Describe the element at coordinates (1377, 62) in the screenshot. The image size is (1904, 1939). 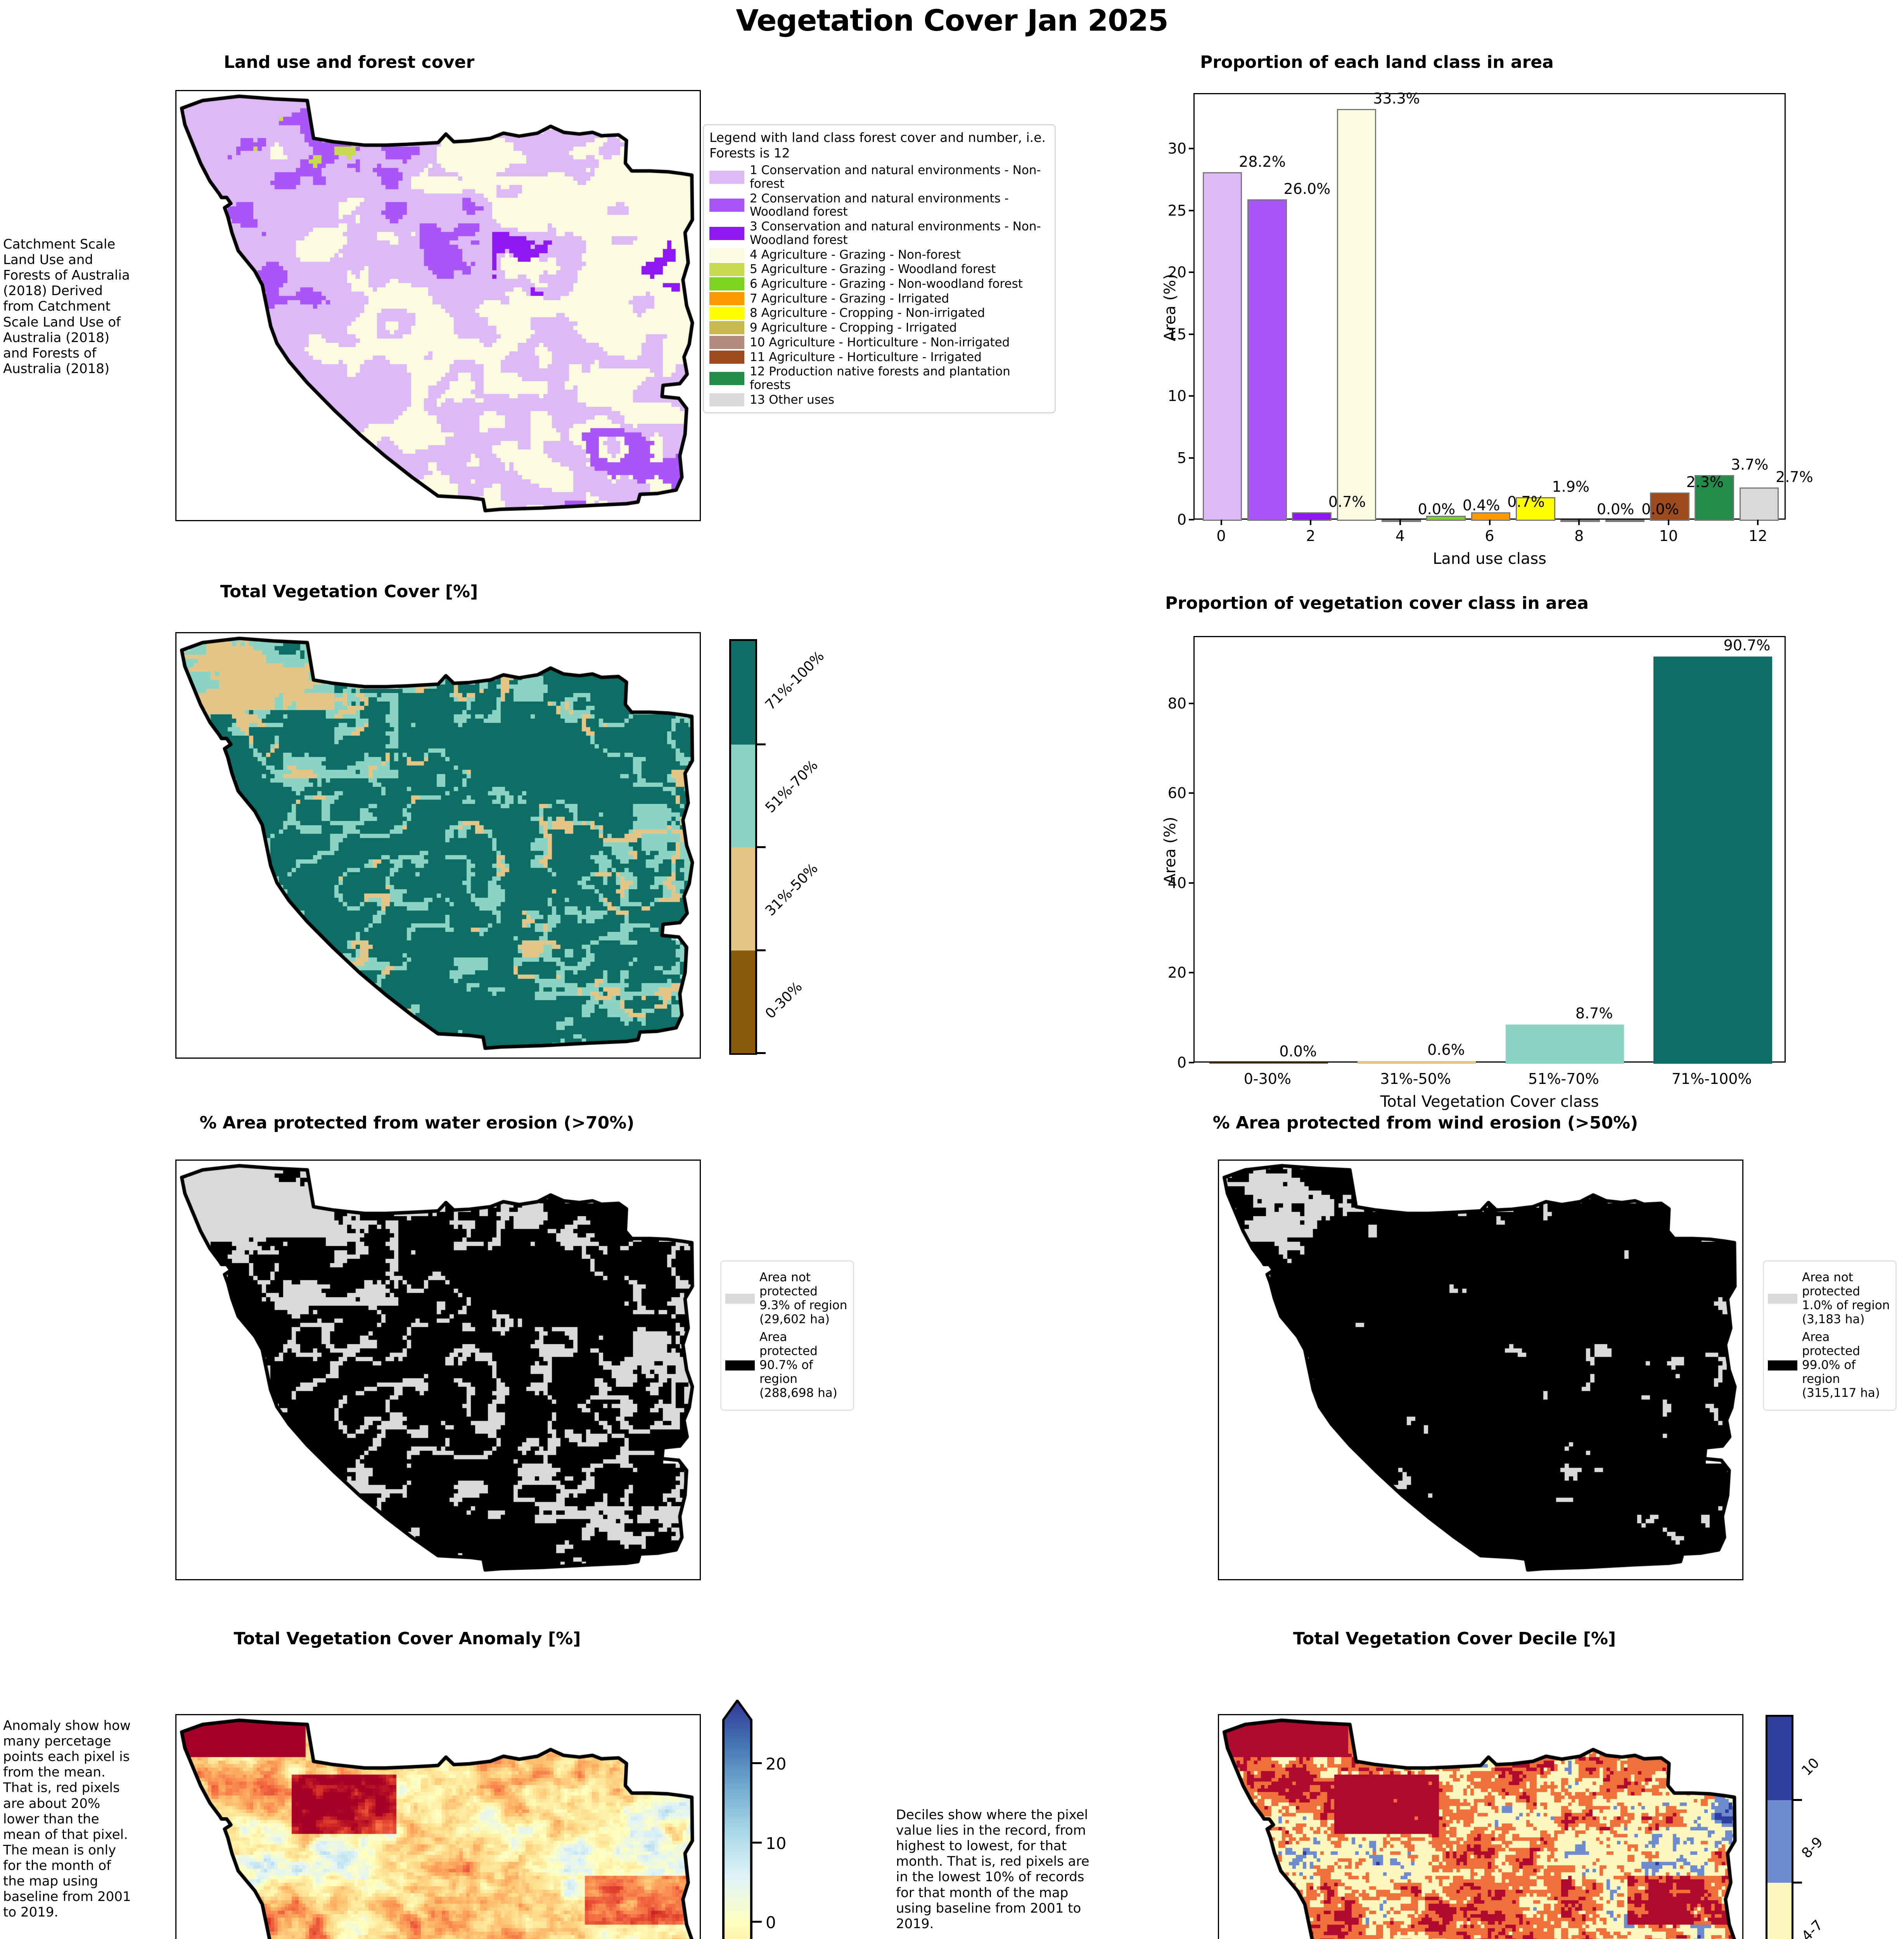
I see `land-class-bar-title: Proportion of each land class in area` at that location.